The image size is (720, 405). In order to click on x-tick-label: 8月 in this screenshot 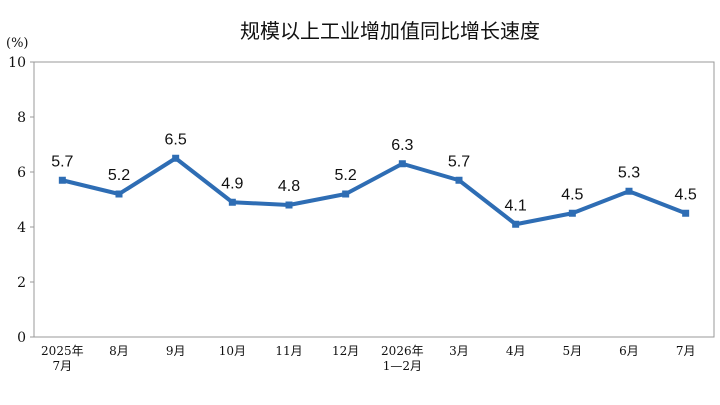, I will do `click(119, 351)`.